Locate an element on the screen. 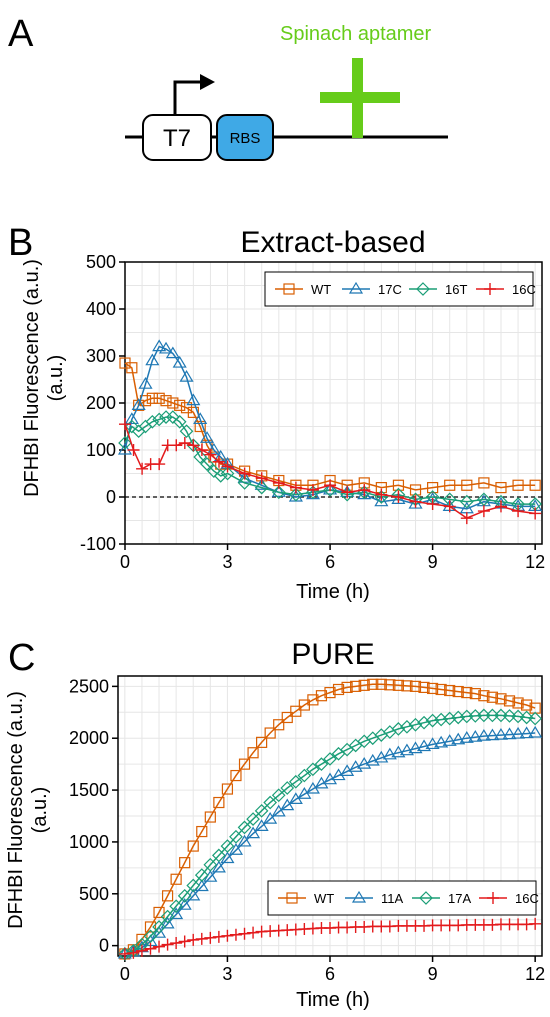  y-tick-label: 2000 is located at coordinates (89, 738).